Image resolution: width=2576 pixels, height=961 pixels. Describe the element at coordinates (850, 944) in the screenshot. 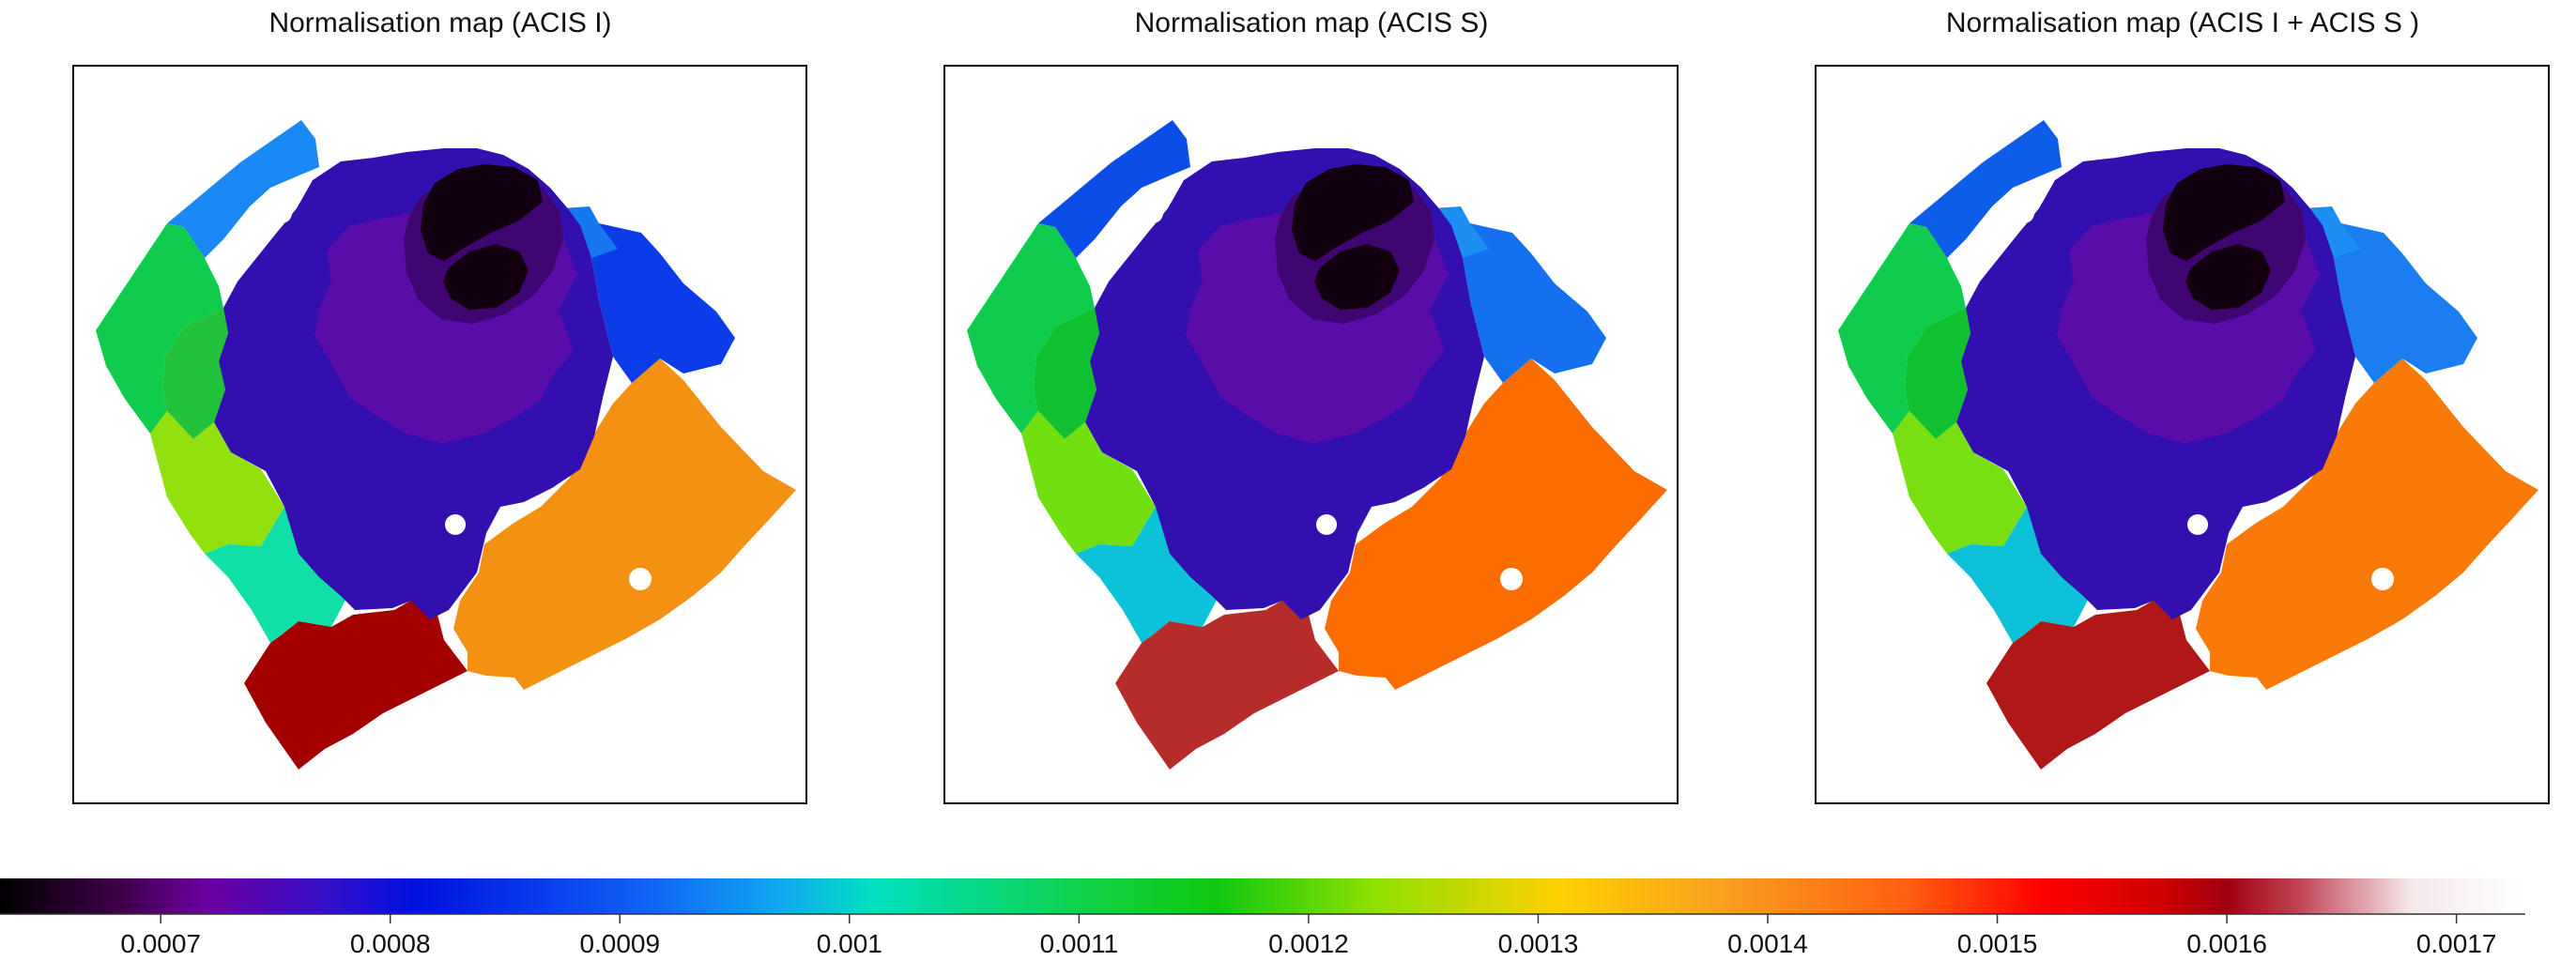

I see `colorbar-tick-label: 0.001` at that location.